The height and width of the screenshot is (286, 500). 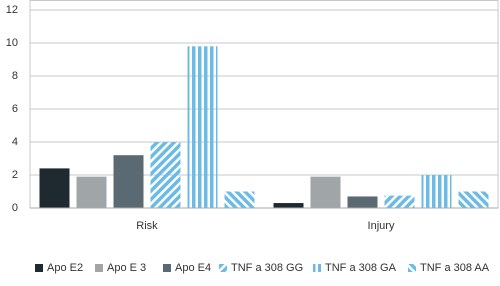 I want to click on y-tick-label: 4, so click(x=15, y=142).